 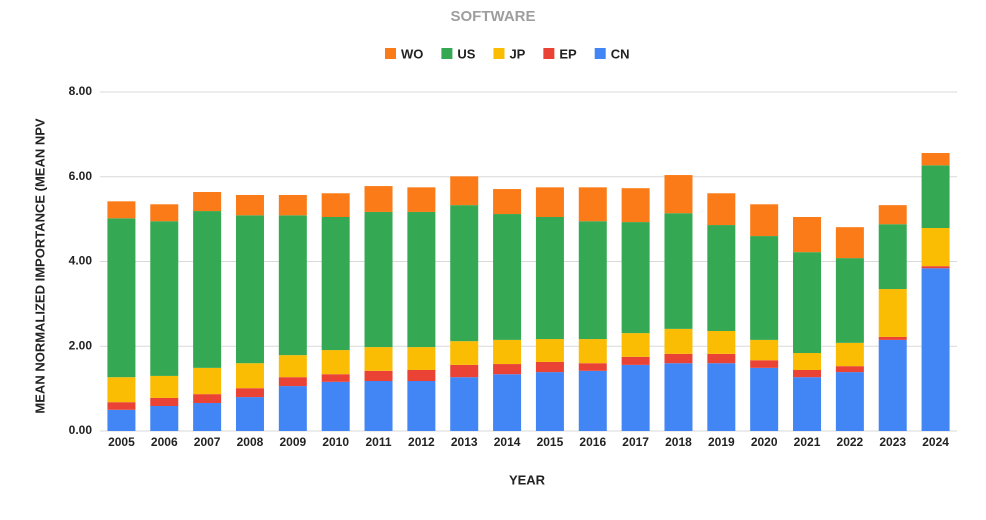 What do you see at coordinates (678, 442) in the screenshot?
I see `x-tick-label: 2018` at bounding box center [678, 442].